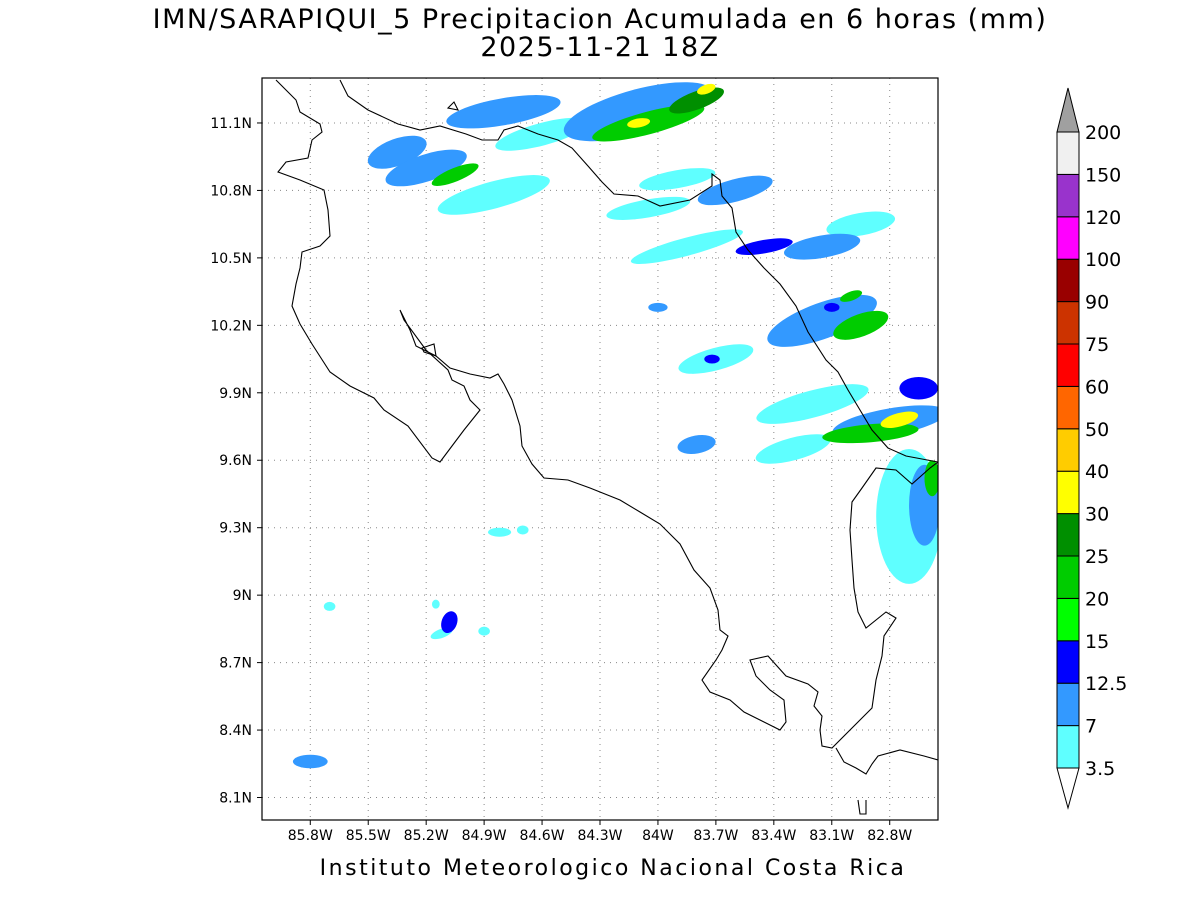 This screenshot has height=900, width=1200. What do you see at coordinates (831, 836) in the screenshot?
I see `lon-tick-label: 83.1W` at bounding box center [831, 836].